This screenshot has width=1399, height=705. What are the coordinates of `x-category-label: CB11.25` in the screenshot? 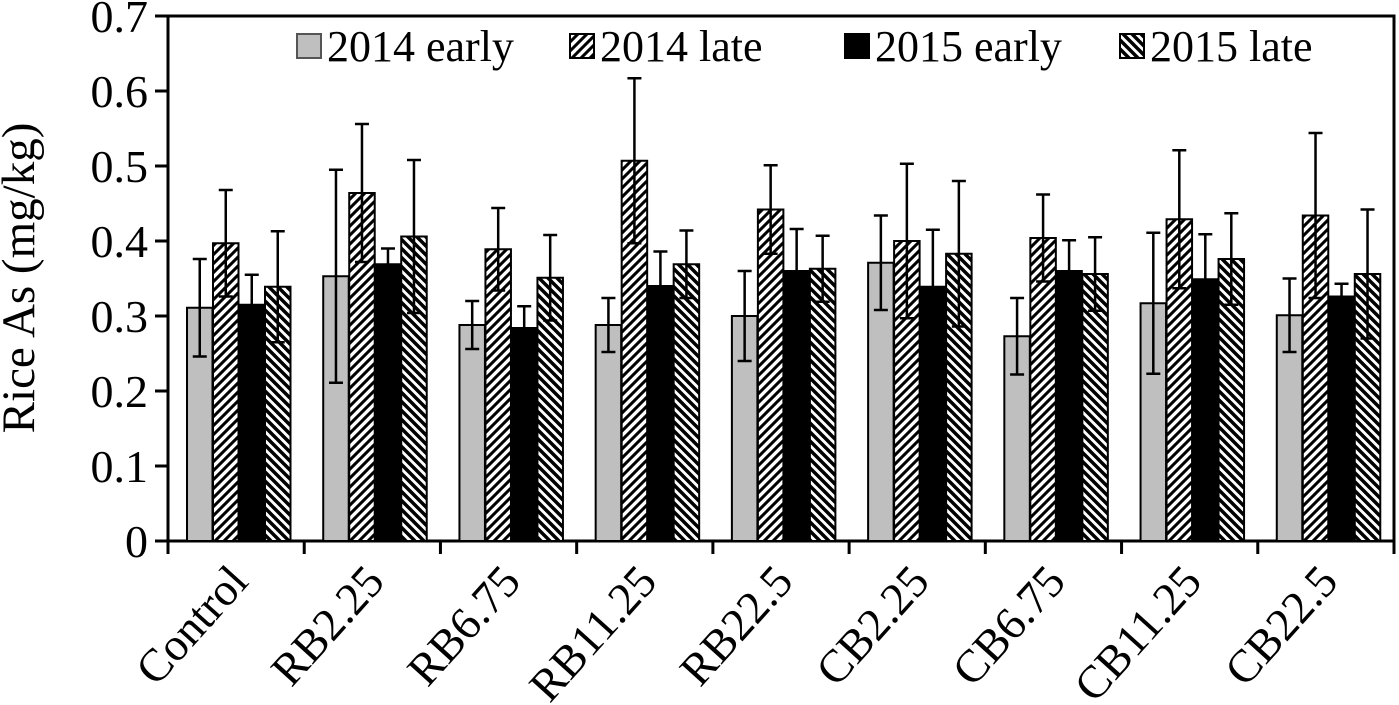 It's located at (1137, 630).